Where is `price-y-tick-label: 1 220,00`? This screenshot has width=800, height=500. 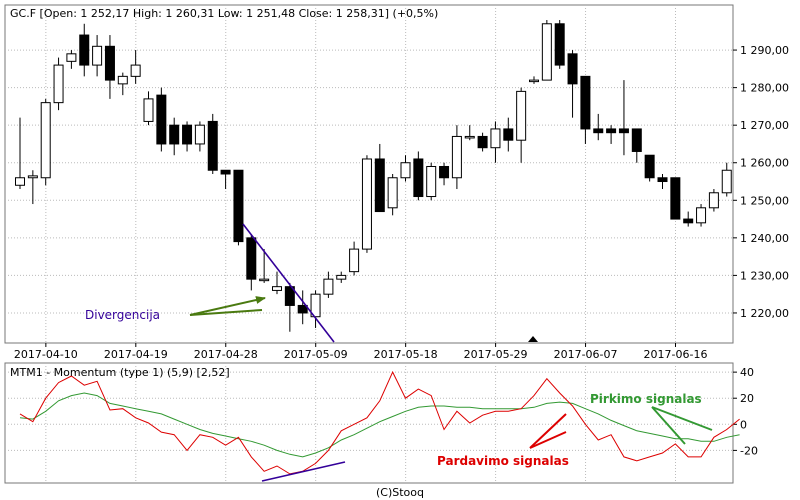 price-y-tick-label: 1 220,00 is located at coordinates (764, 313).